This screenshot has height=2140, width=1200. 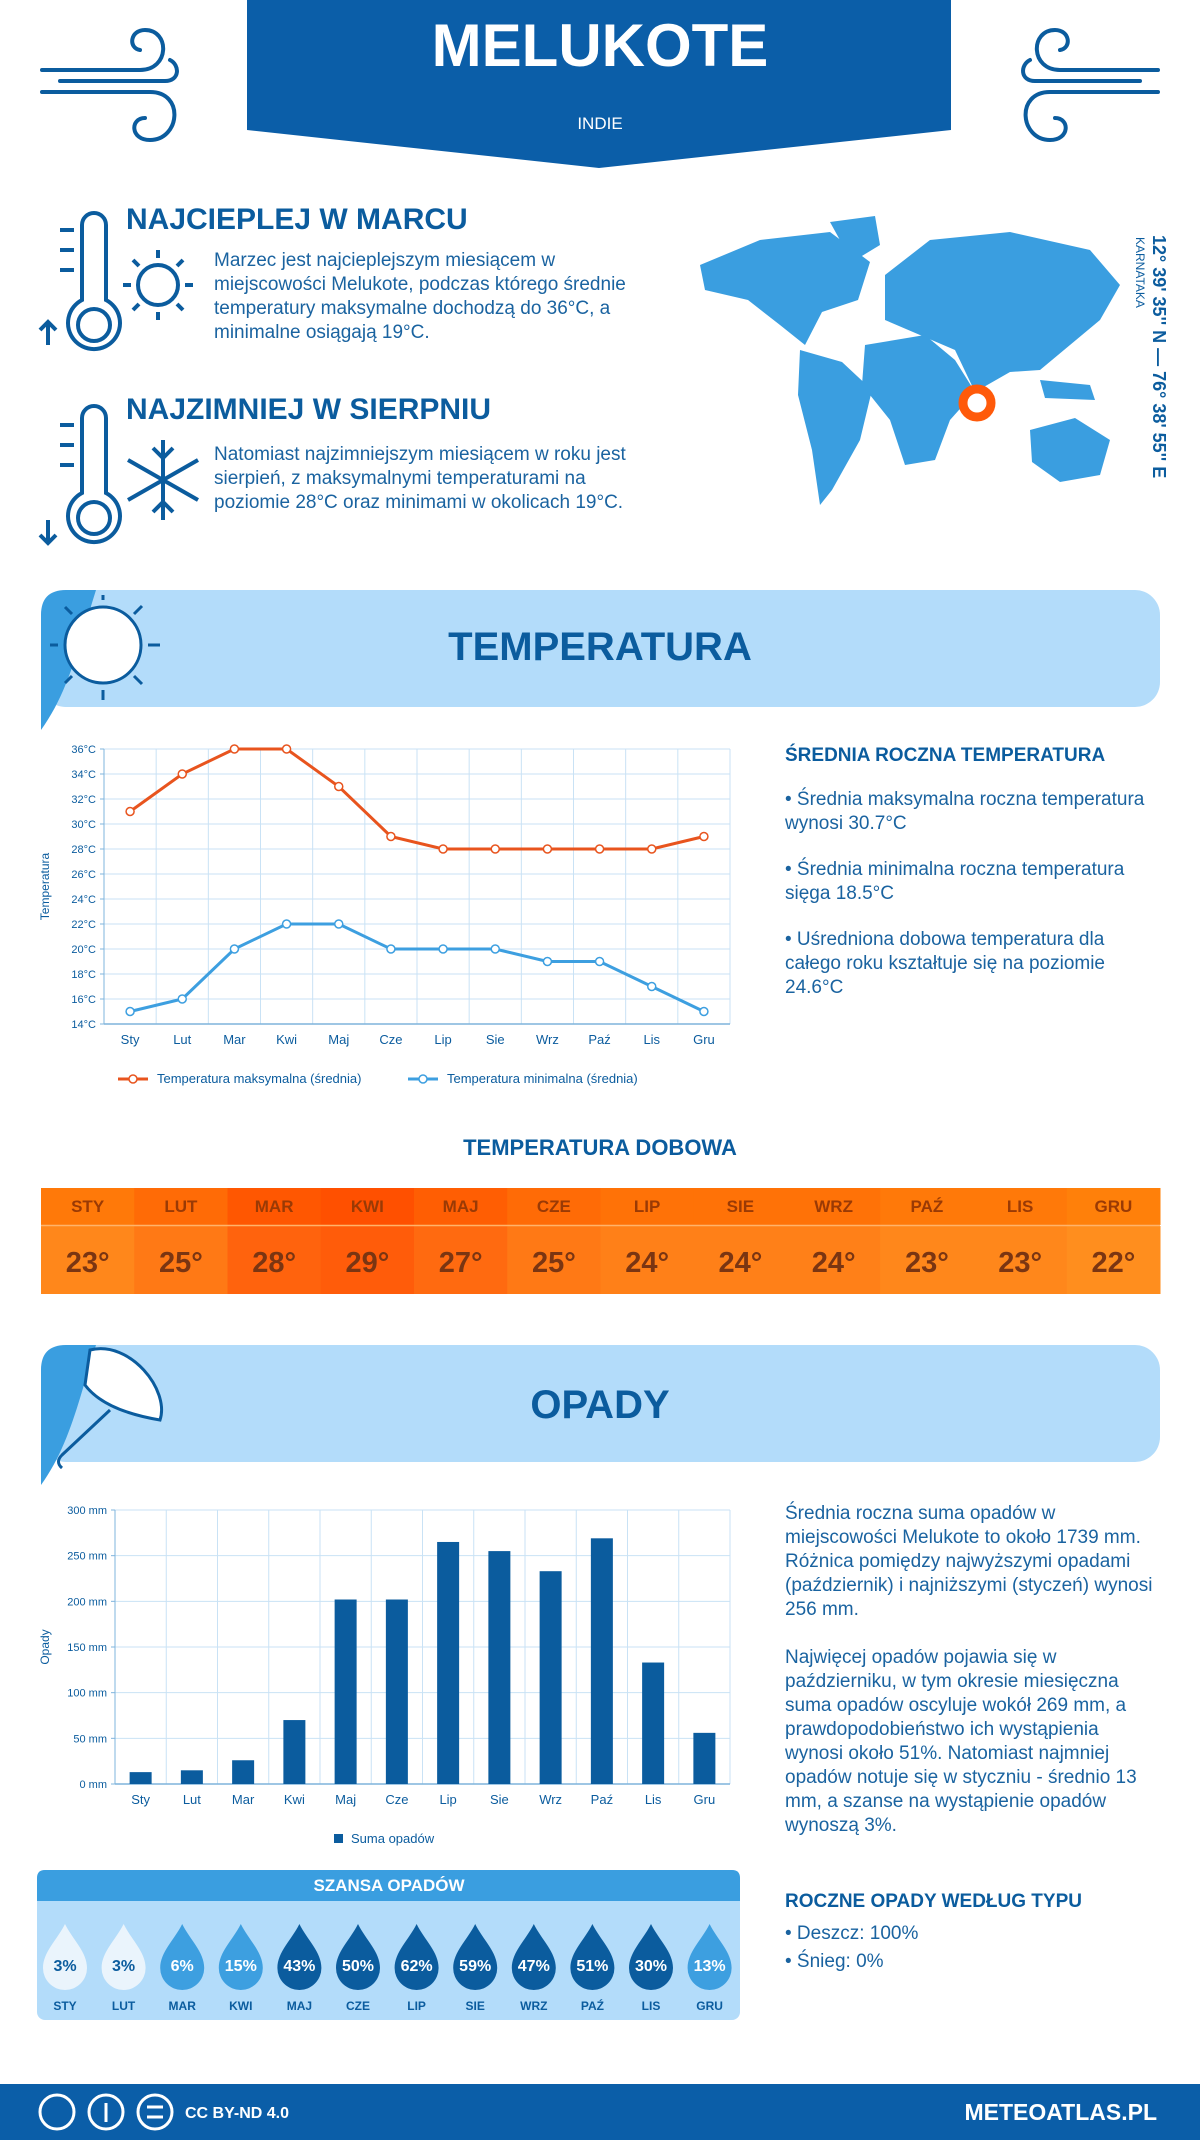 What do you see at coordinates (309, 409) in the screenshot?
I see `coldest-title: NAJZIMNIEJ W SIERPNIU` at bounding box center [309, 409].